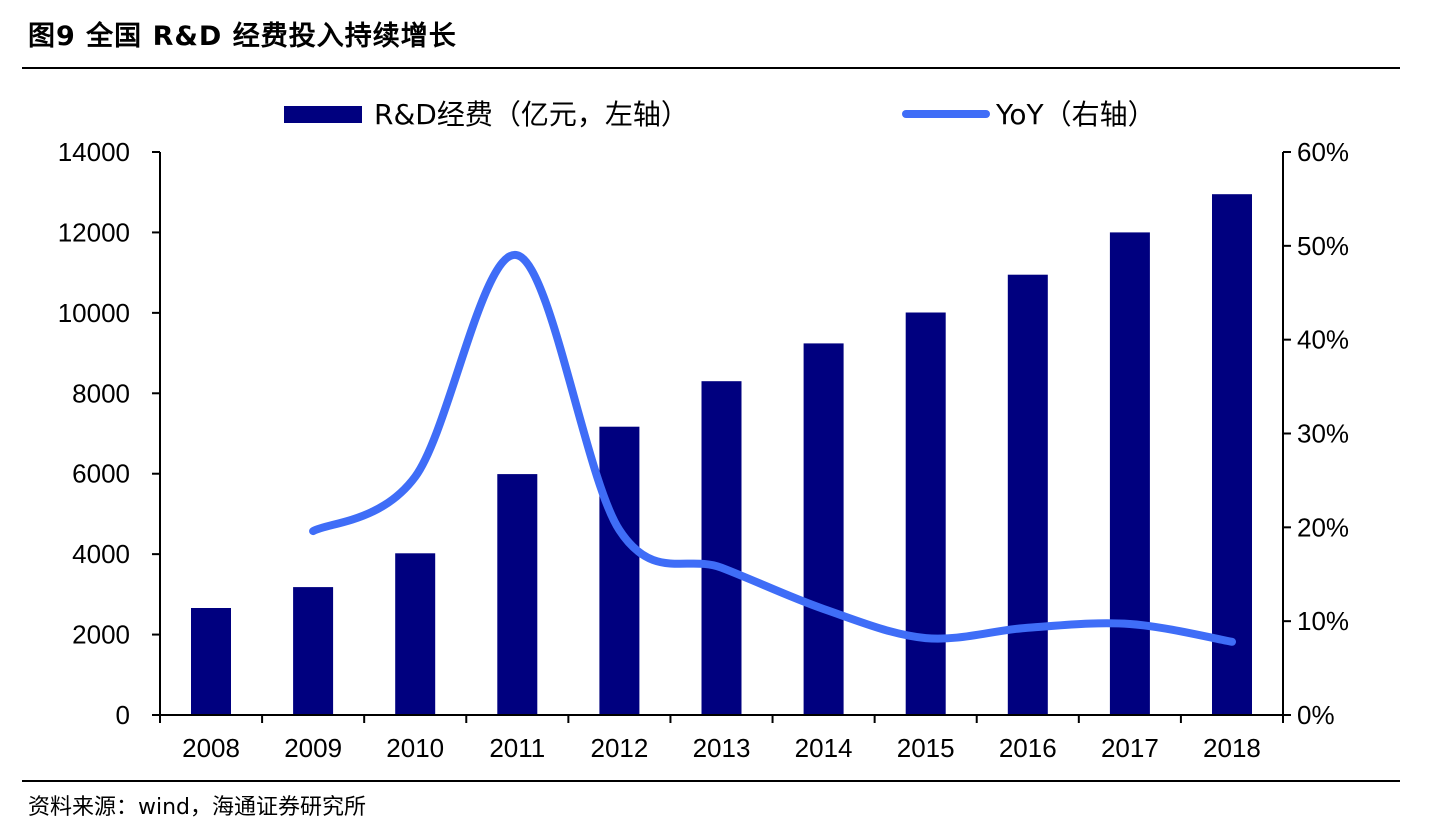  What do you see at coordinates (1027, 494) in the screenshot?
I see `bar-2016` at bounding box center [1027, 494].